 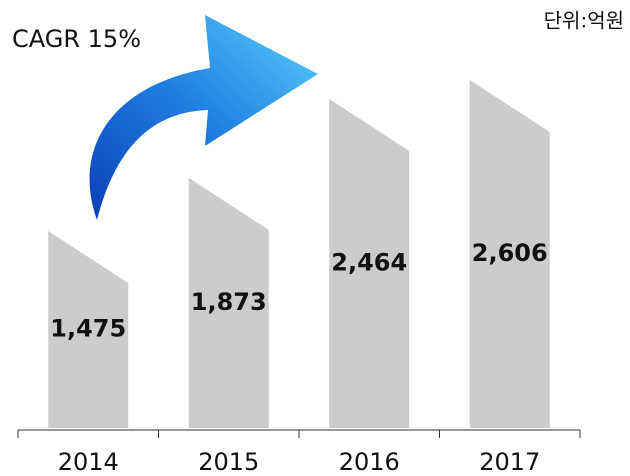 I want to click on value-label: 2,606, so click(x=510, y=253).